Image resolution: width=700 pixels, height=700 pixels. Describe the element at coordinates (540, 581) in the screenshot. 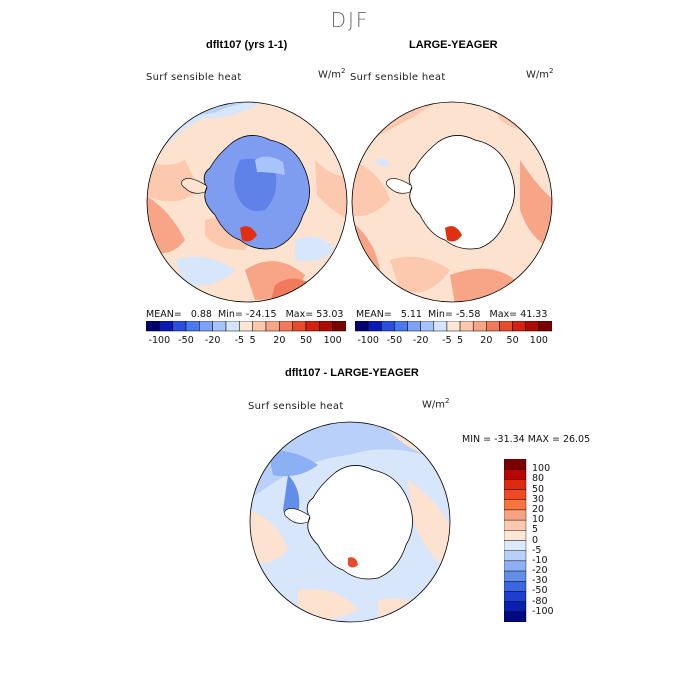

I see `colorbar-tick-label: -30` at that location.